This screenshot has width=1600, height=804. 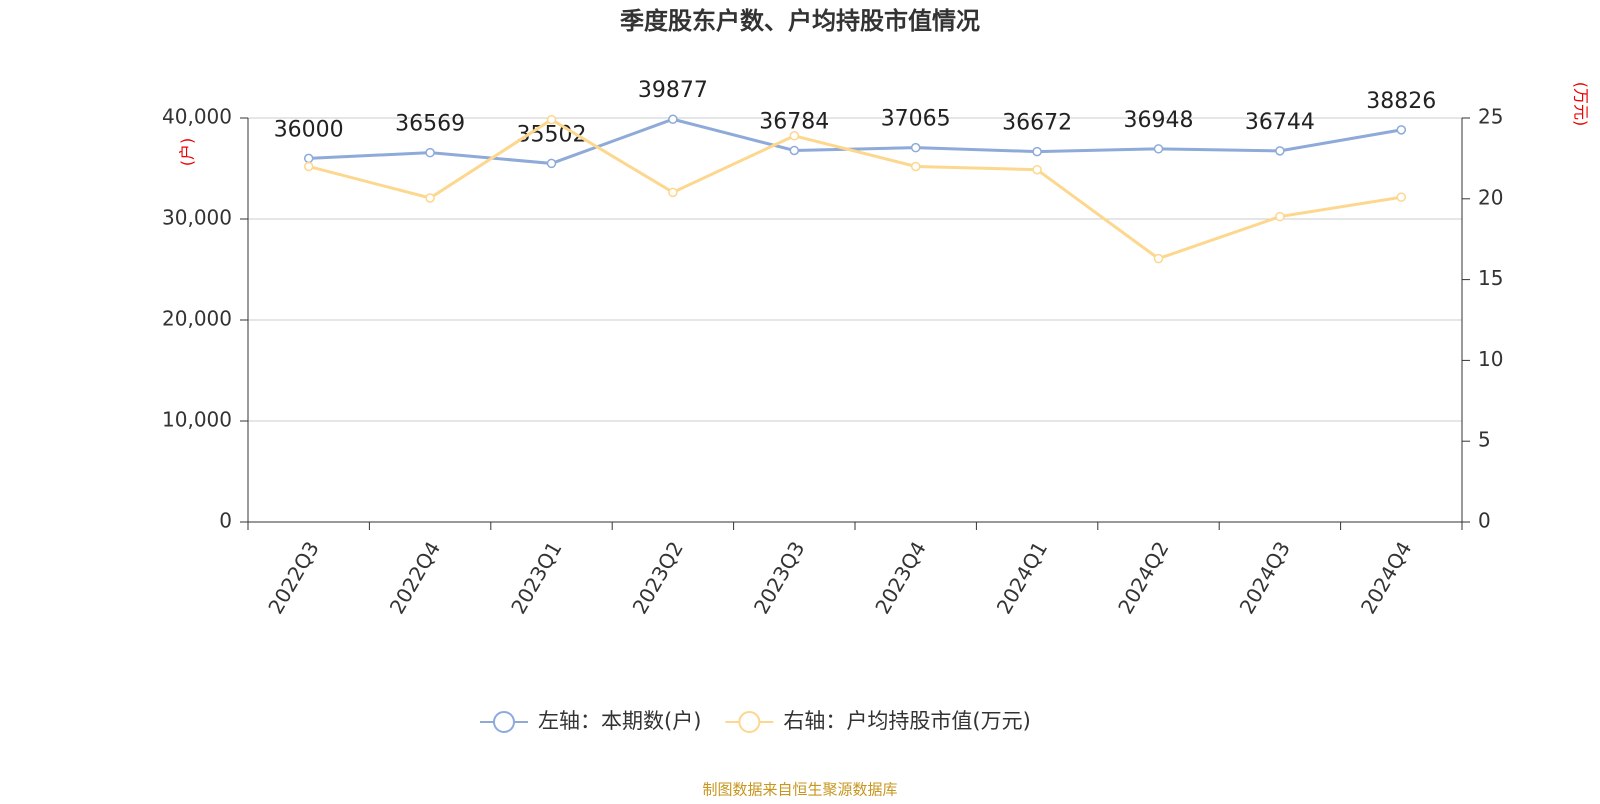 I want to click on x-tick-label: 2023Q2, so click(x=658, y=577).